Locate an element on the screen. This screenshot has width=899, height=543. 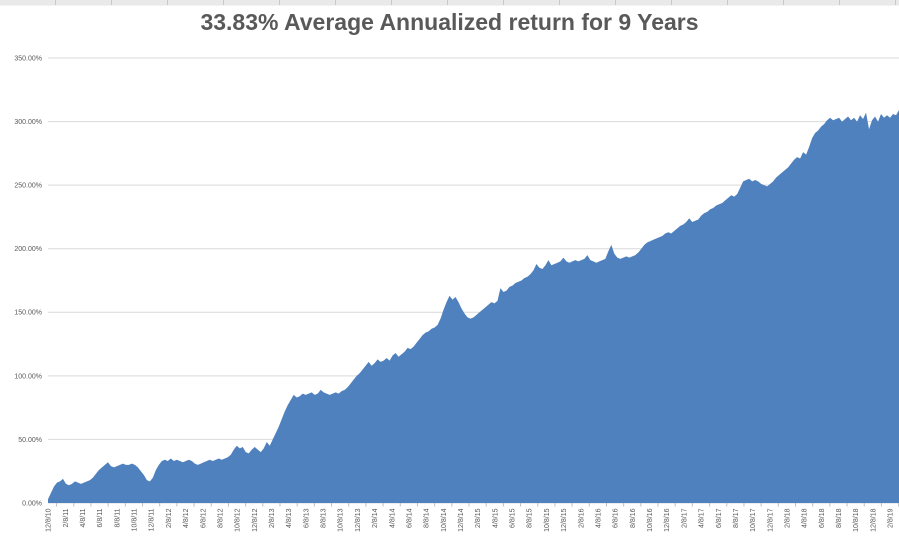
y-axis-tick-label: 150.00% is located at coordinates (28, 313).